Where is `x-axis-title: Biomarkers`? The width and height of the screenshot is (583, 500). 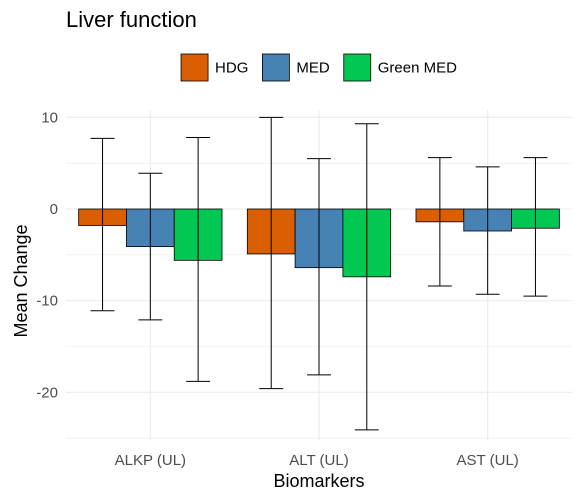
x-axis-title: Biomarkers is located at coordinates (318, 481).